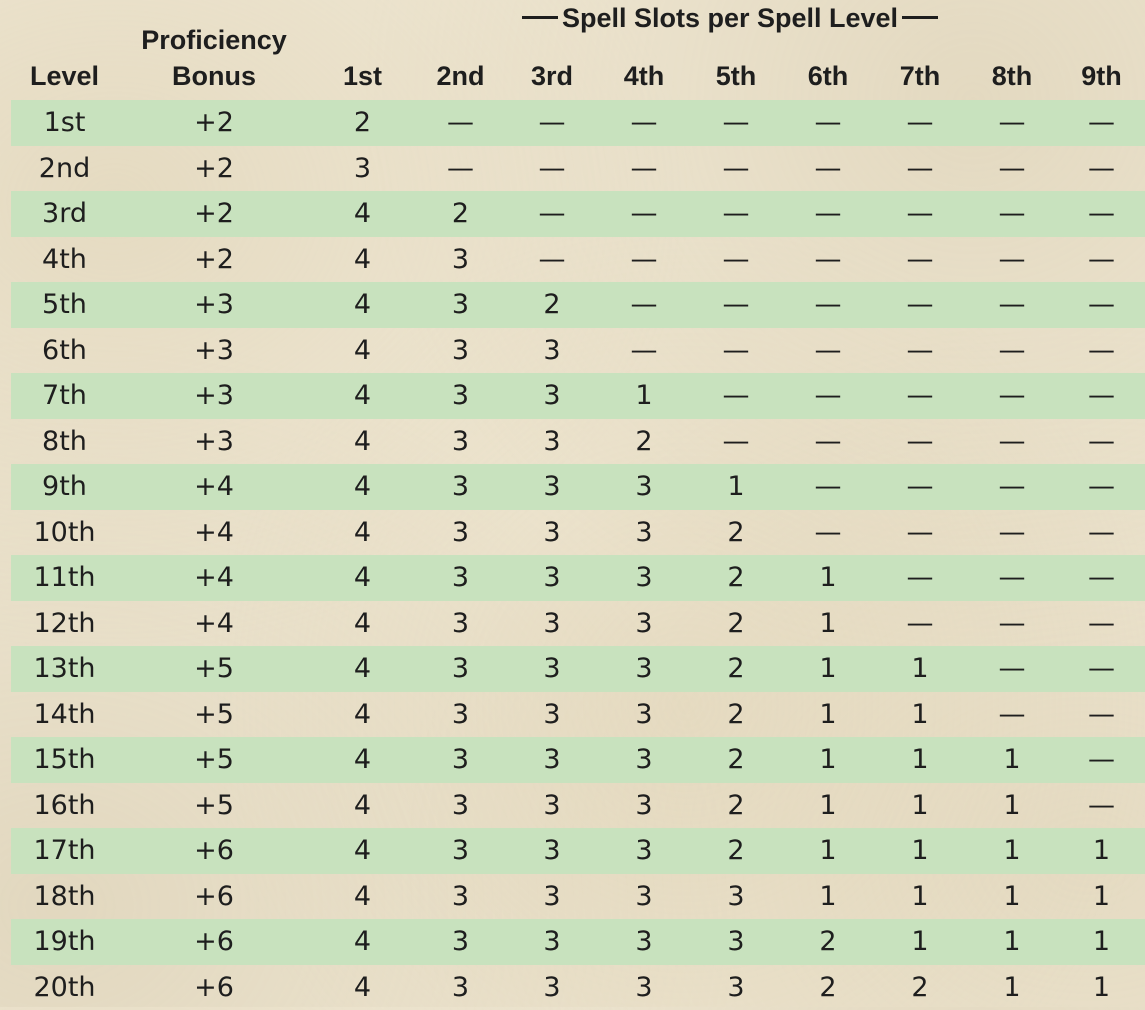 This screenshot has height=1010, width=1145. What do you see at coordinates (64, 987) in the screenshot?
I see `level-cell: 20th` at bounding box center [64, 987].